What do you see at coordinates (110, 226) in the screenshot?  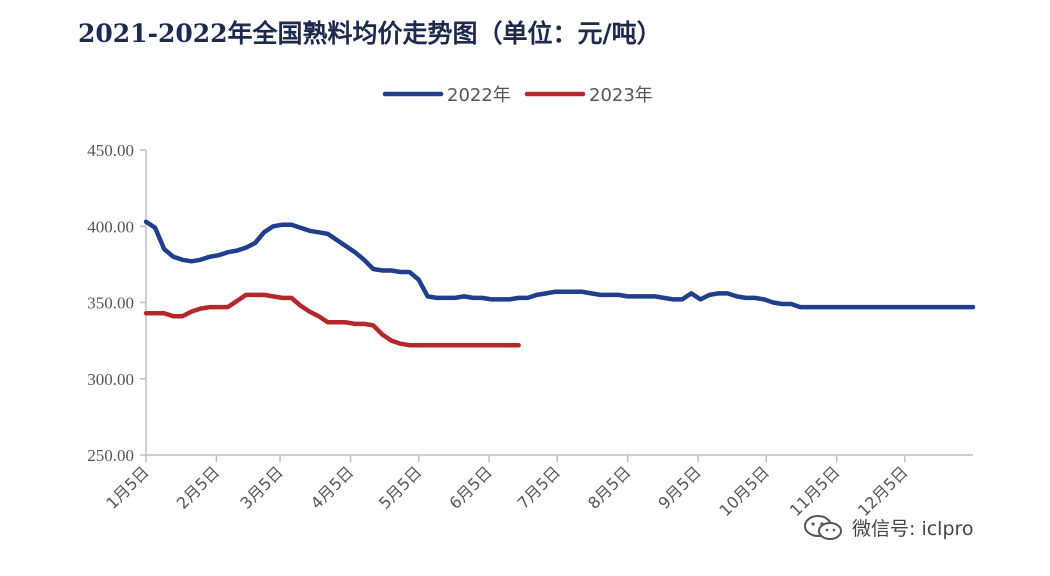 I see `y-tick-label: 400.00` at bounding box center [110, 226].